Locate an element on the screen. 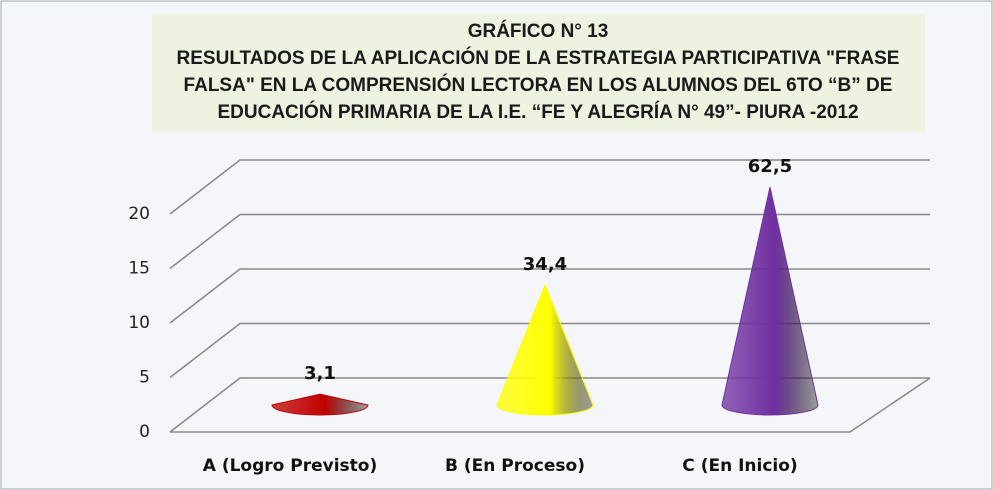  data-label: 62,5 is located at coordinates (770, 166).